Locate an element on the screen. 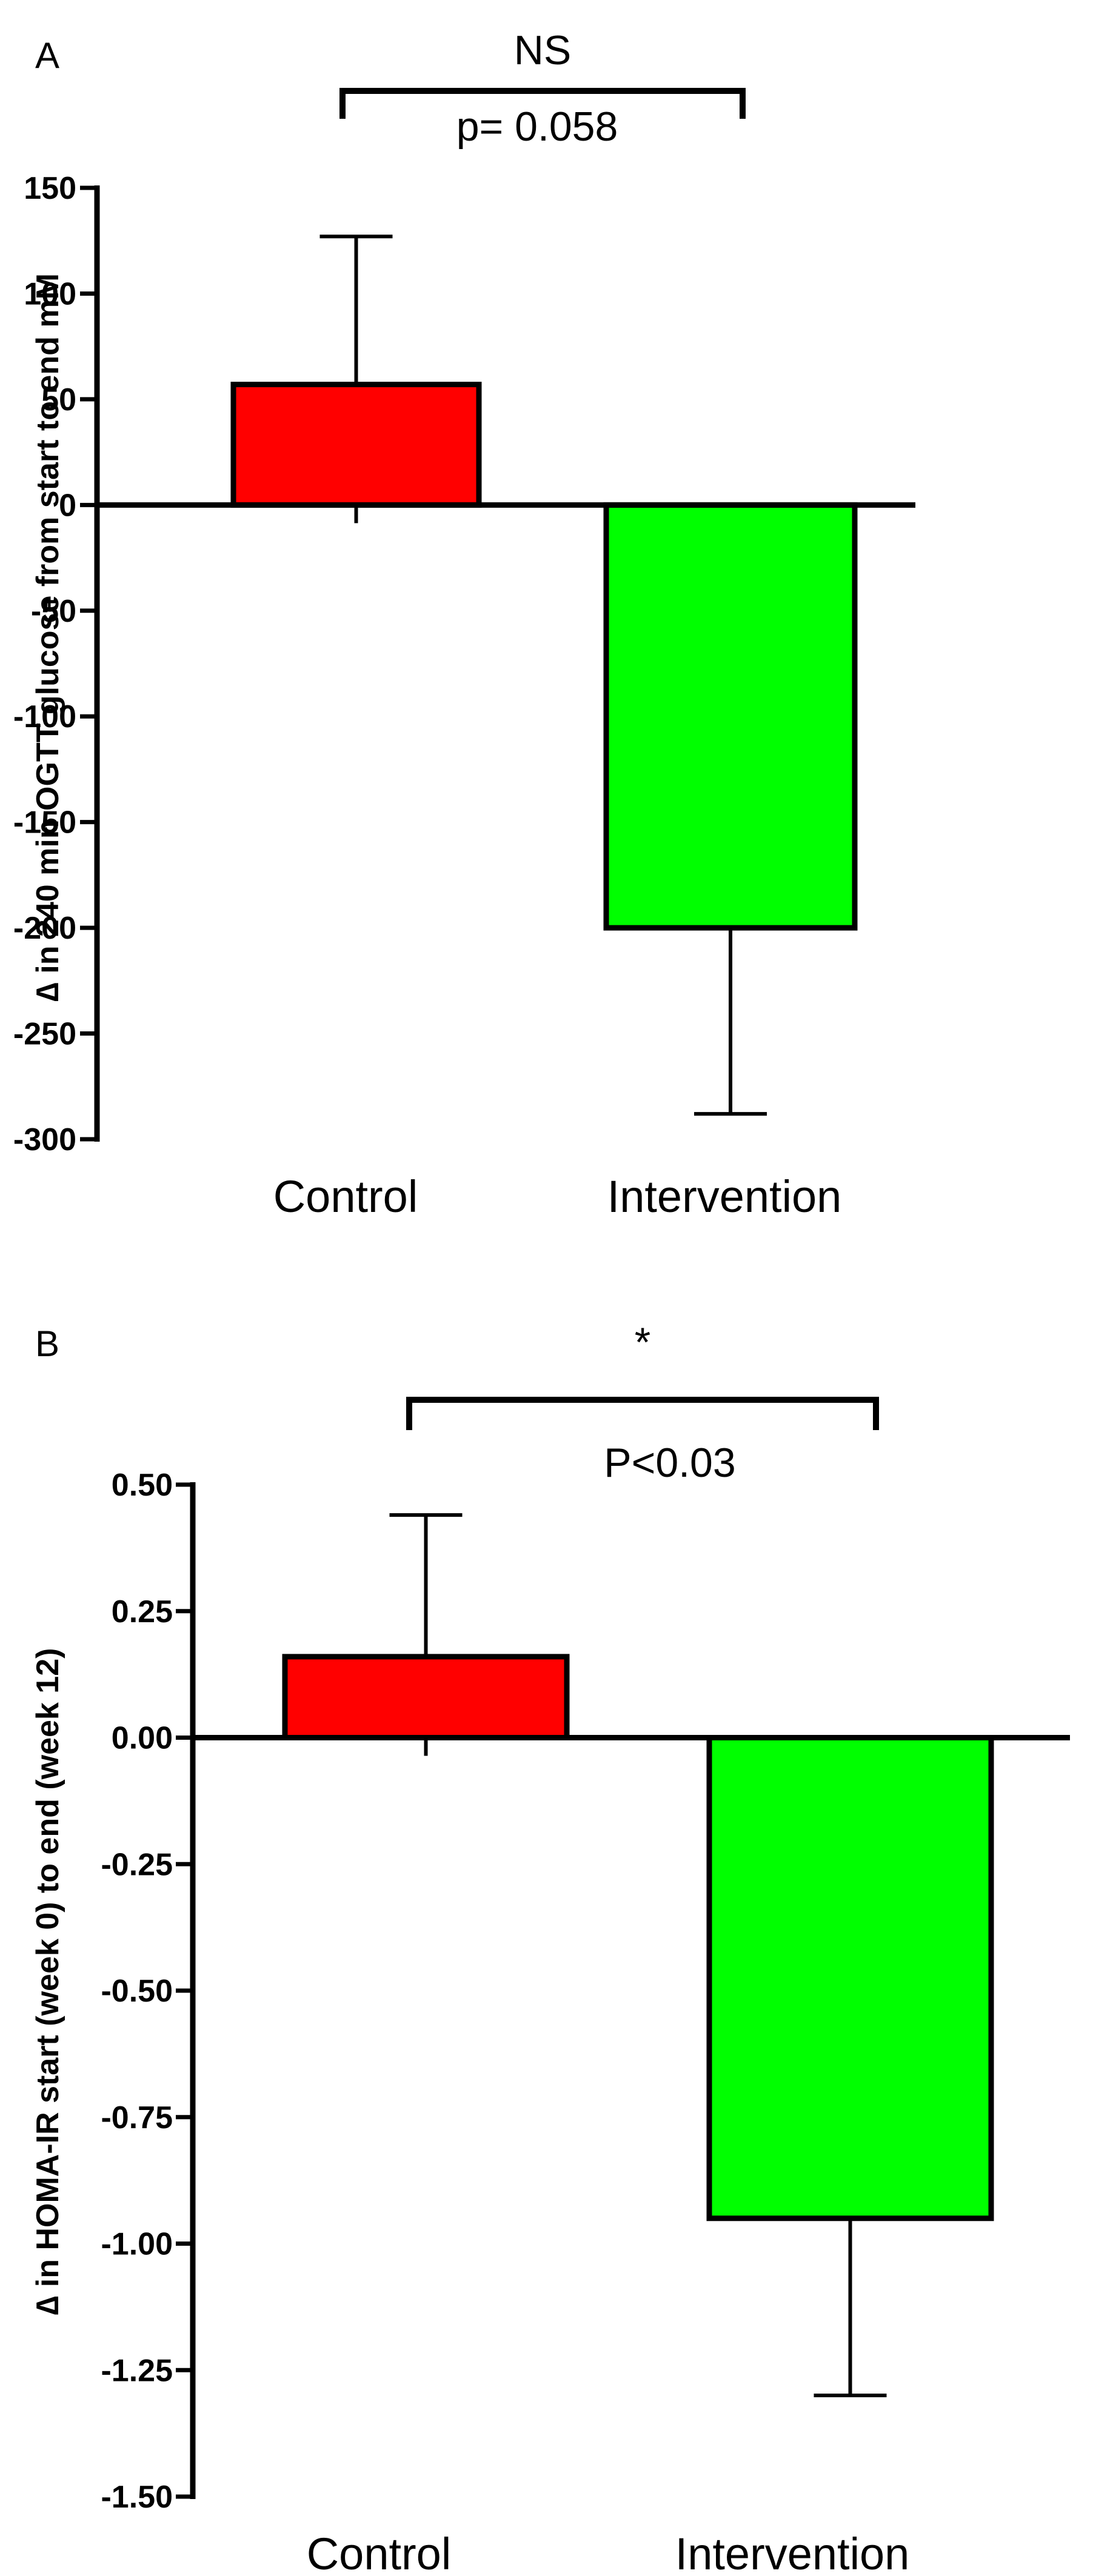  panel-b-bar-intervention is located at coordinates (850, 1978).